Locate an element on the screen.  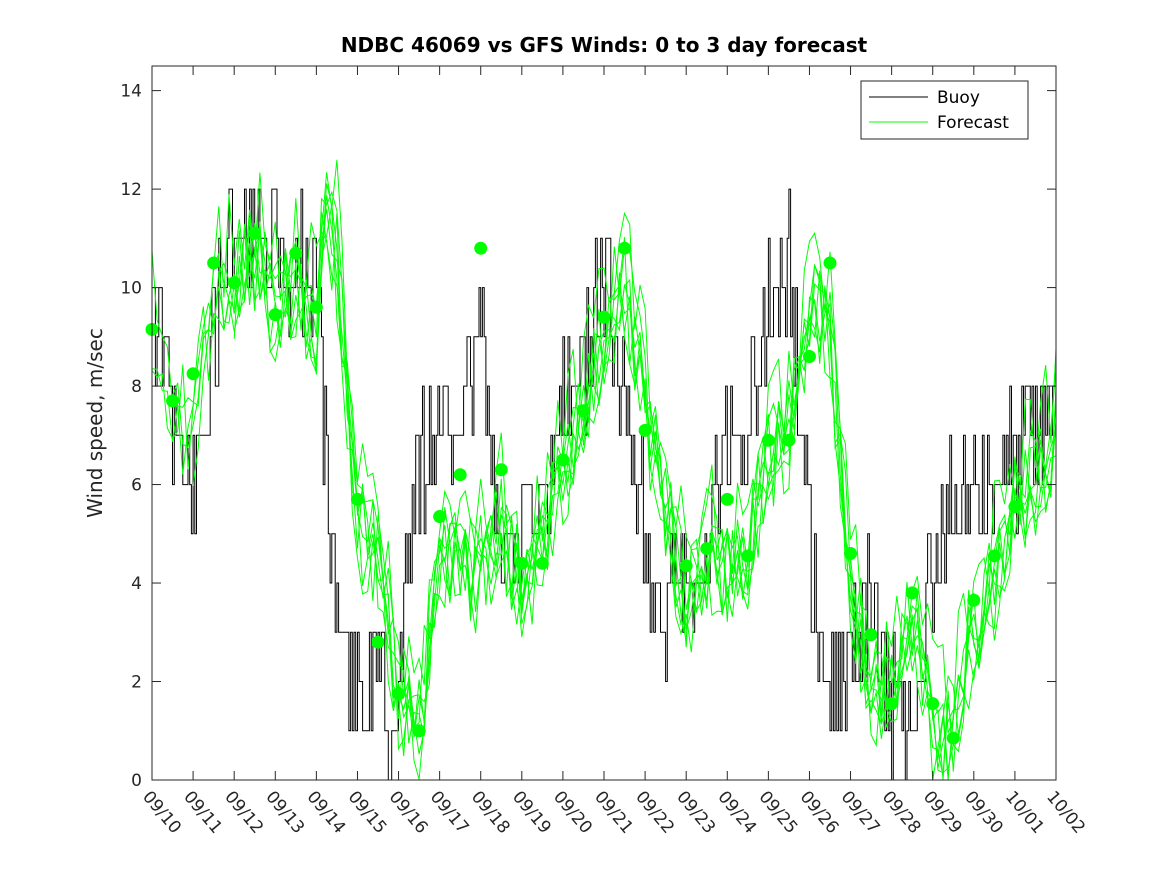
y-tick-label: 14 is located at coordinates (131, 92).